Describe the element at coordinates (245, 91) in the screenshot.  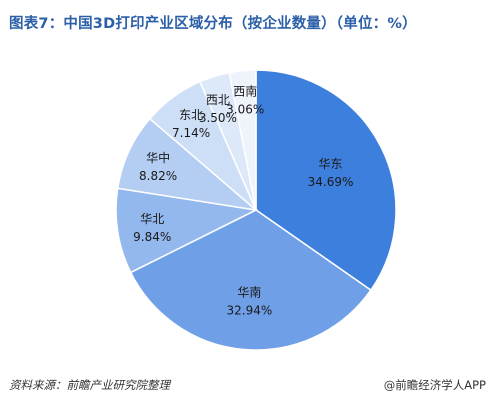
I see `slice-label-7: 西南` at that location.